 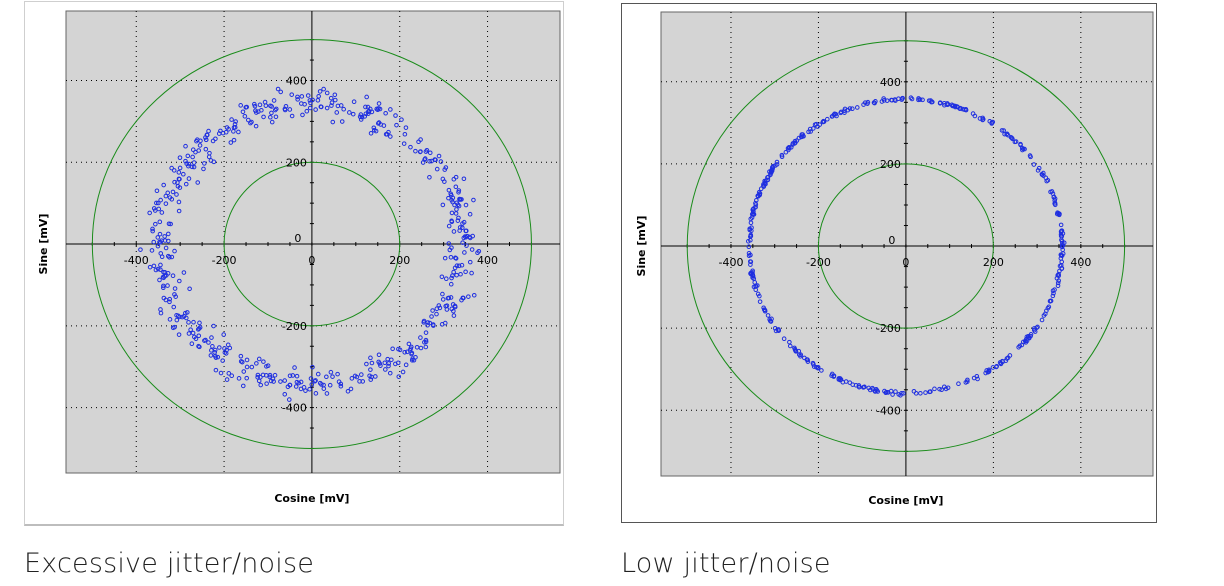 I want to click on caption-low: Low jitter/noise, so click(x=726, y=563).